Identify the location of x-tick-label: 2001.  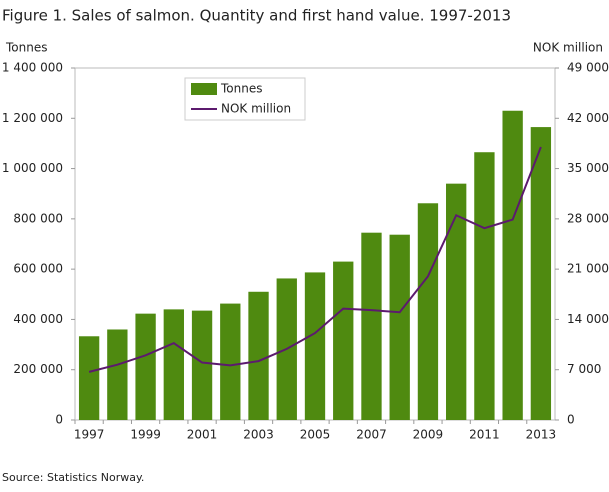
(202, 435).